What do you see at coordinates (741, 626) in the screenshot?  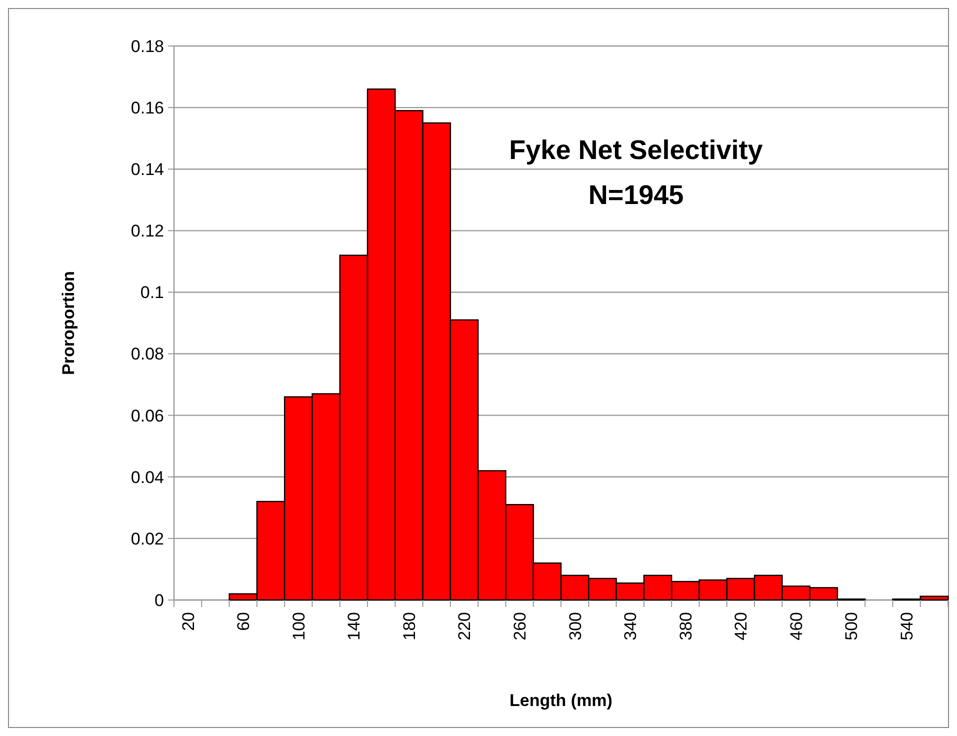 I see `x-tick-label: 420` at bounding box center [741, 626].